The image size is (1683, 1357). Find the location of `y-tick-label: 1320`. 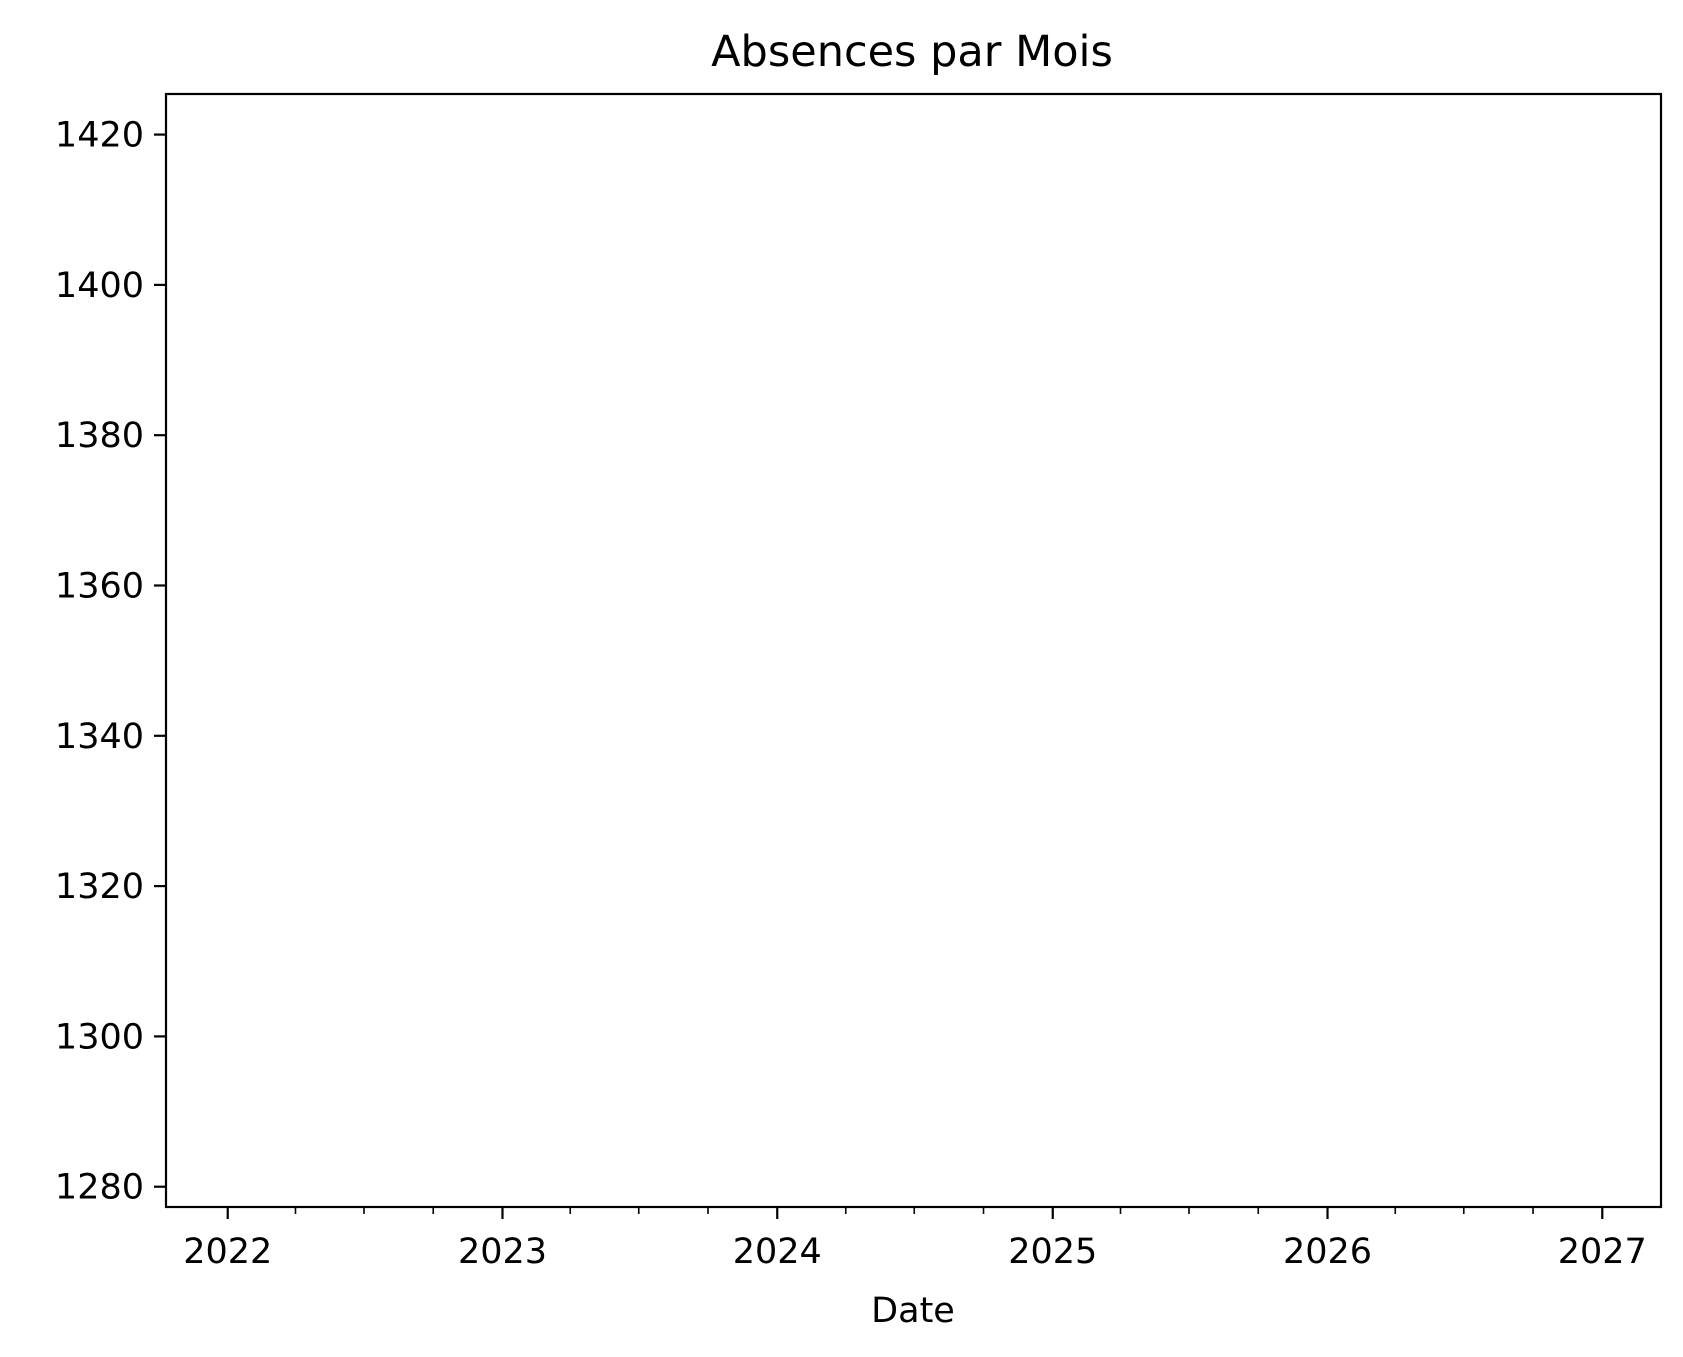

y-tick-label: 1320 is located at coordinates (99, 887).